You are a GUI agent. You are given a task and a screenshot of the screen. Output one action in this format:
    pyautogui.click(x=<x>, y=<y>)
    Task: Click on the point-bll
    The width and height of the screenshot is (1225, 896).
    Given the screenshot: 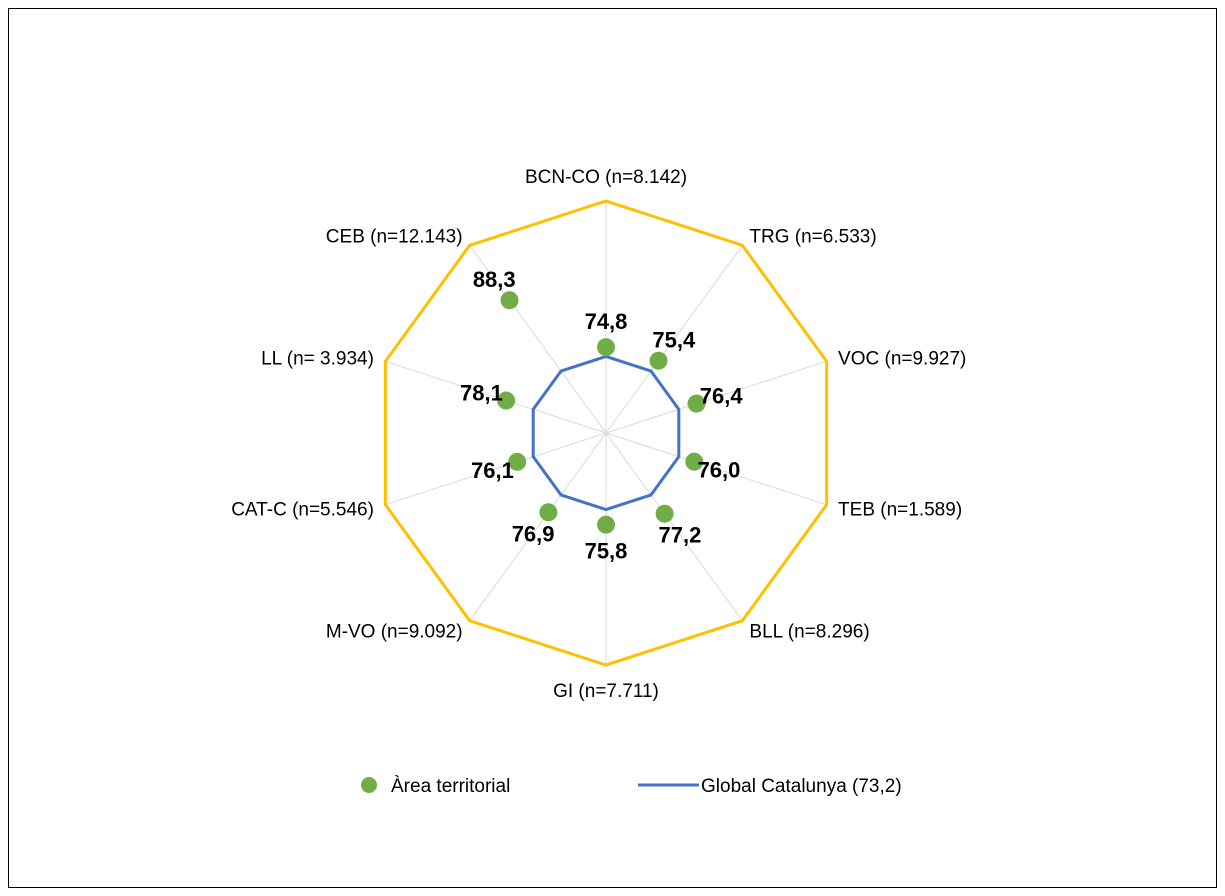 What is the action you would take?
    pyautogui.click(x=664, y=513)
    